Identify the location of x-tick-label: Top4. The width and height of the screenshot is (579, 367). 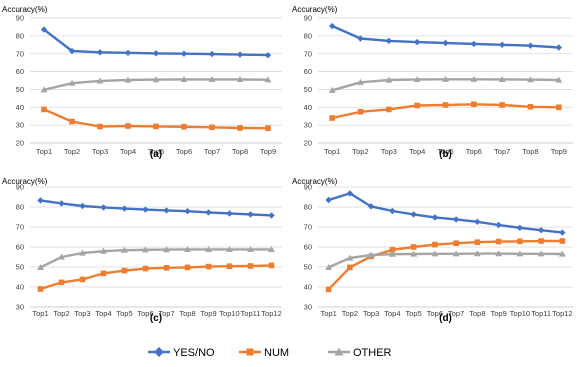
(103, 313).